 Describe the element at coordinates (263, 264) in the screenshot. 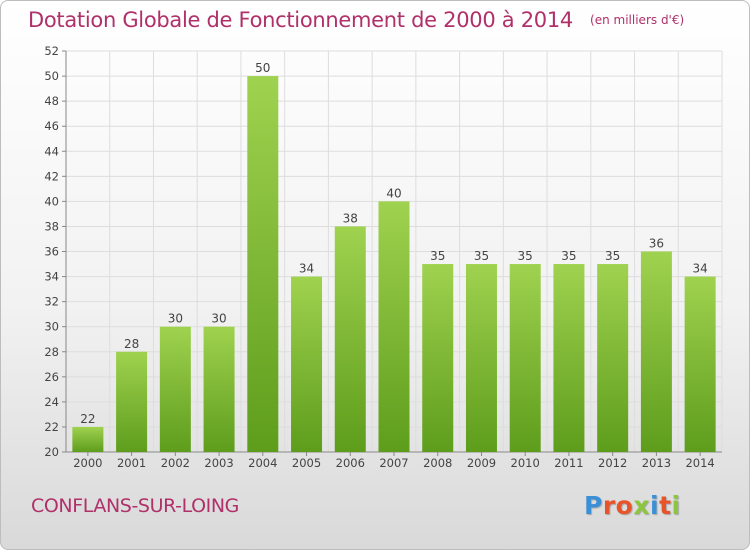

I see `bar-2004` at that location.